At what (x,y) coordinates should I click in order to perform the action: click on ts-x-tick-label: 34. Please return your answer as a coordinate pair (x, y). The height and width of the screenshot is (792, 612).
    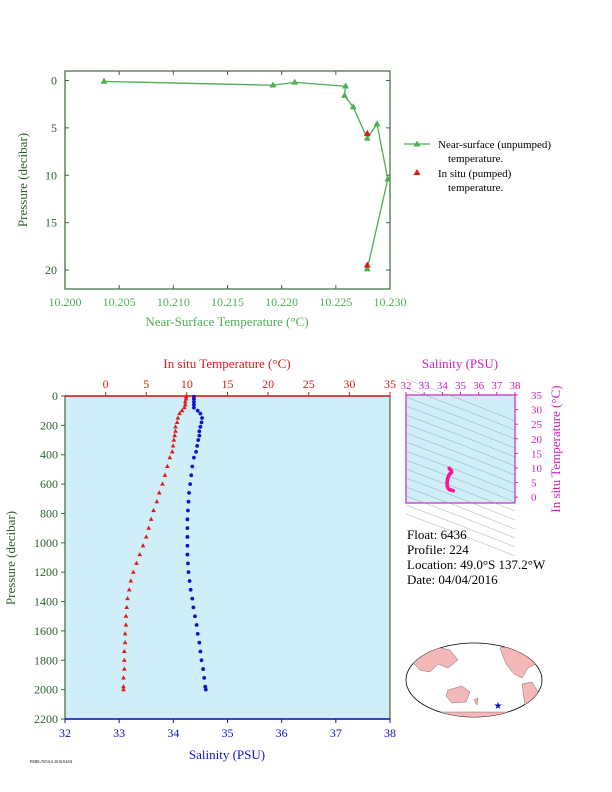
    Looking at the image, I should click on (443, 386).